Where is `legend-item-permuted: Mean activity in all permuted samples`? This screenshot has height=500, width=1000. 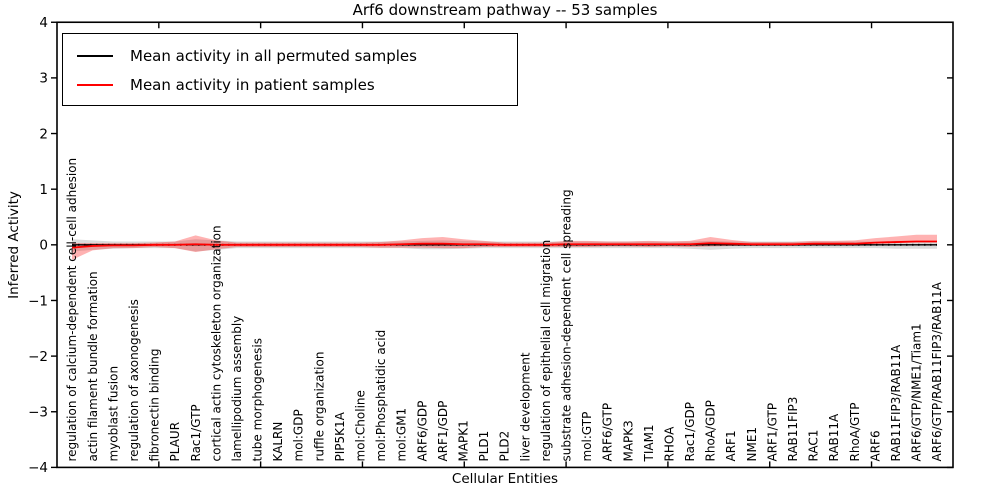
legend-item-permuted: Mean activity in all permuted samples is located at coordinates (292, 55).